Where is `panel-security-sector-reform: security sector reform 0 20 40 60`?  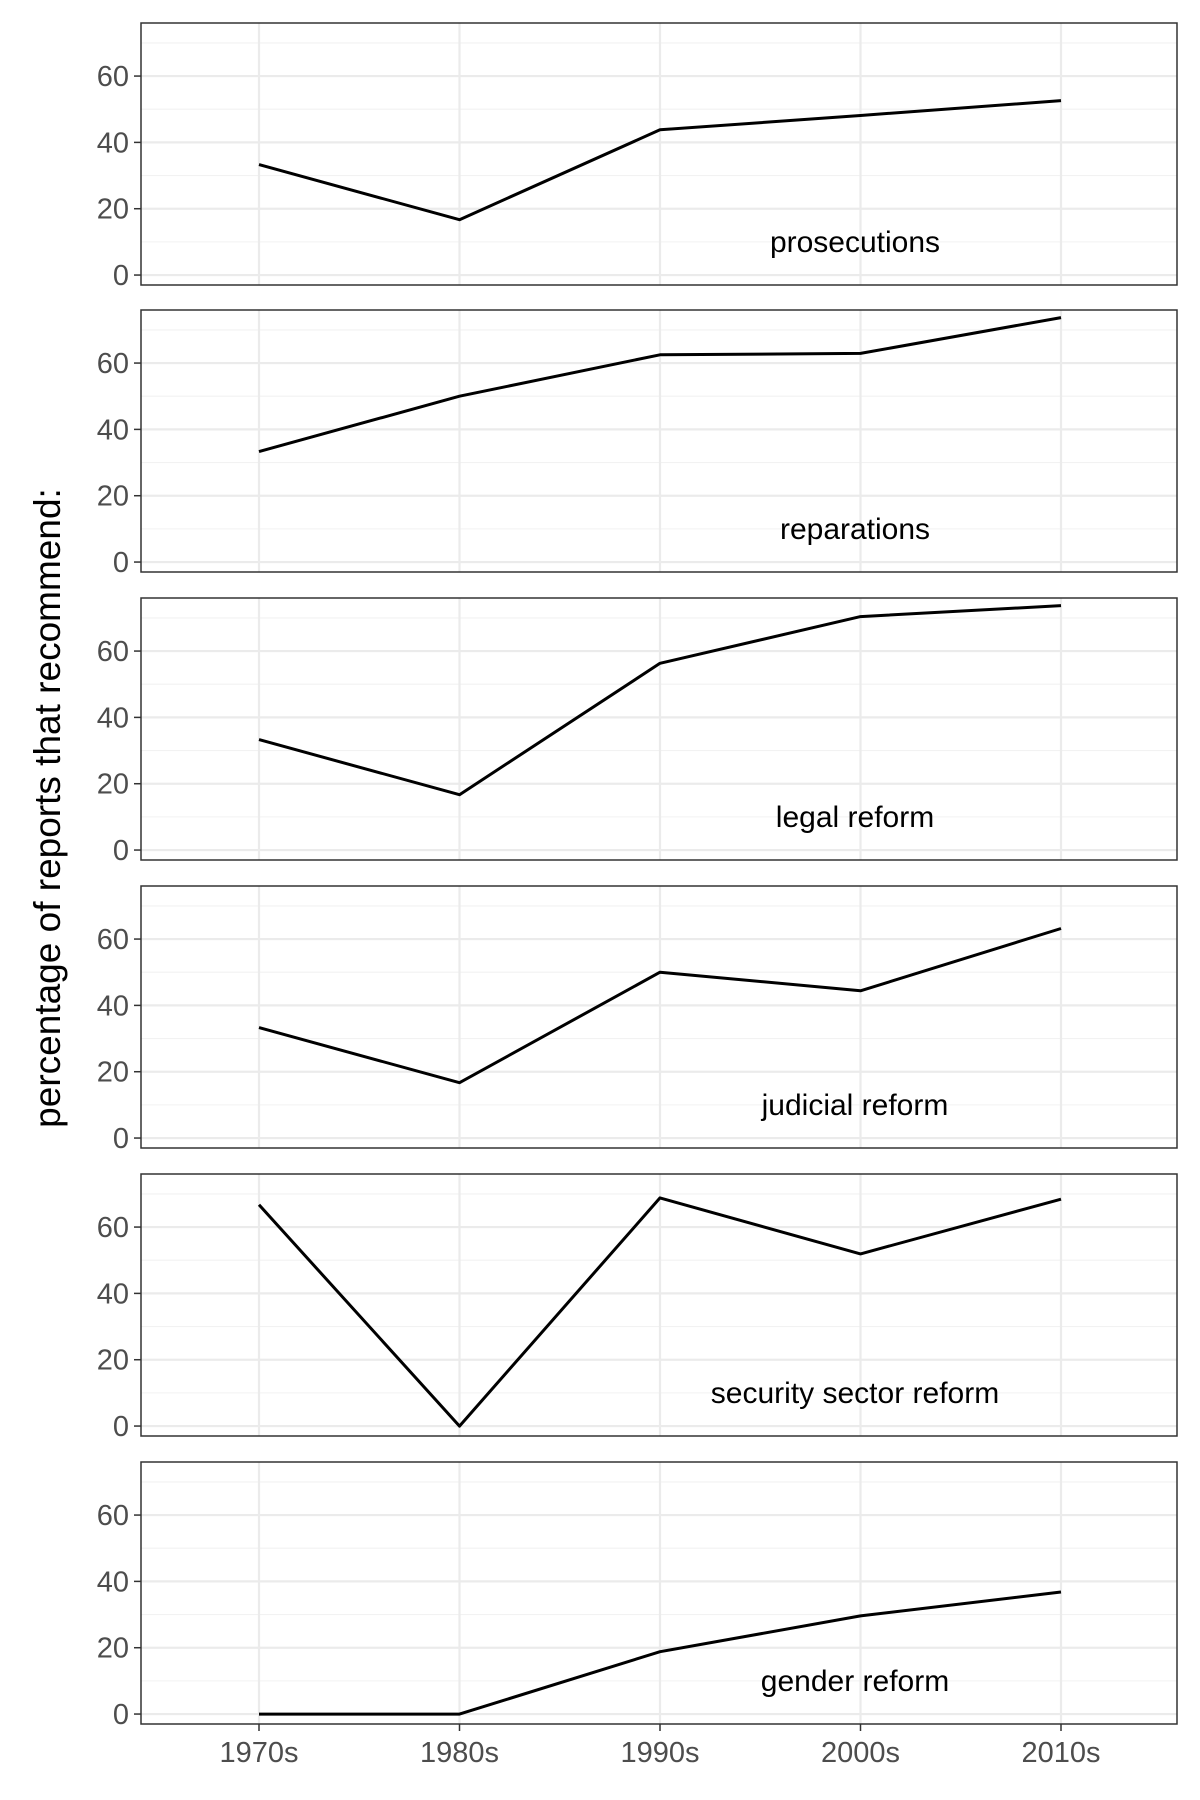 panel-security-sector-reform: security sector reform 0 20 40 60 is located at coordinates (637, 1308).